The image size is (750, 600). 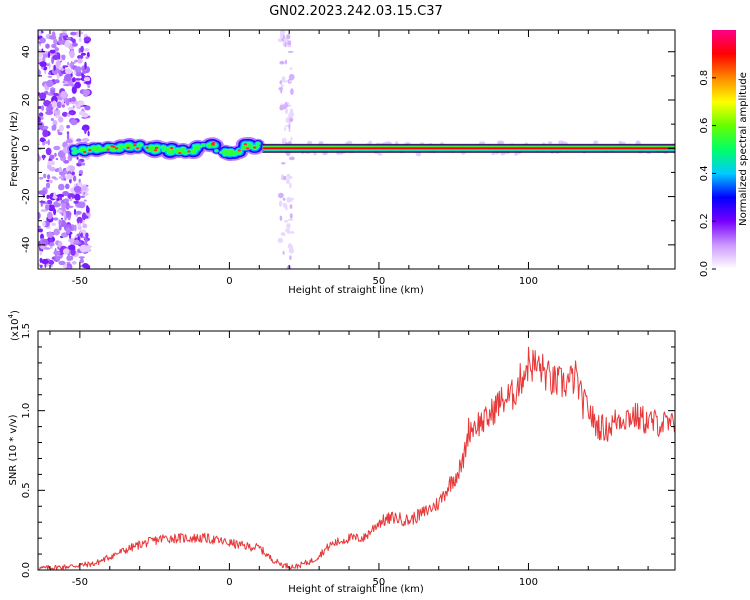 I want to click on colorbar-tick-label: 0.6, so click(x=704, y=126).